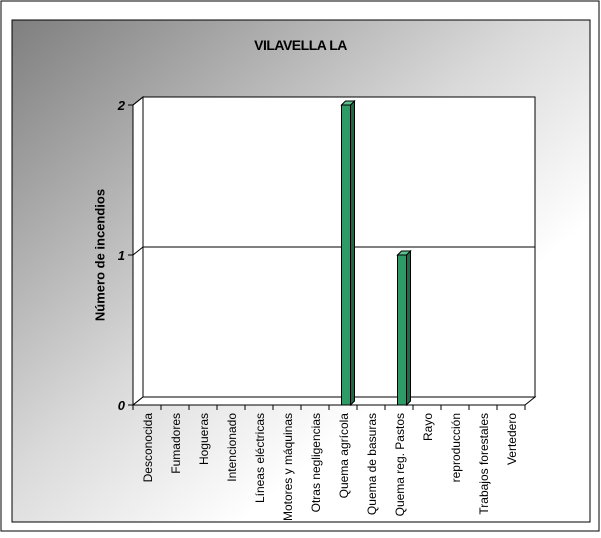 The image size is (601, 538). What do you see at coordinates (400, 464) in the screenshot?
I see `x-tick-label: Quema reg. Pastos` at bounding box center [400, 464].